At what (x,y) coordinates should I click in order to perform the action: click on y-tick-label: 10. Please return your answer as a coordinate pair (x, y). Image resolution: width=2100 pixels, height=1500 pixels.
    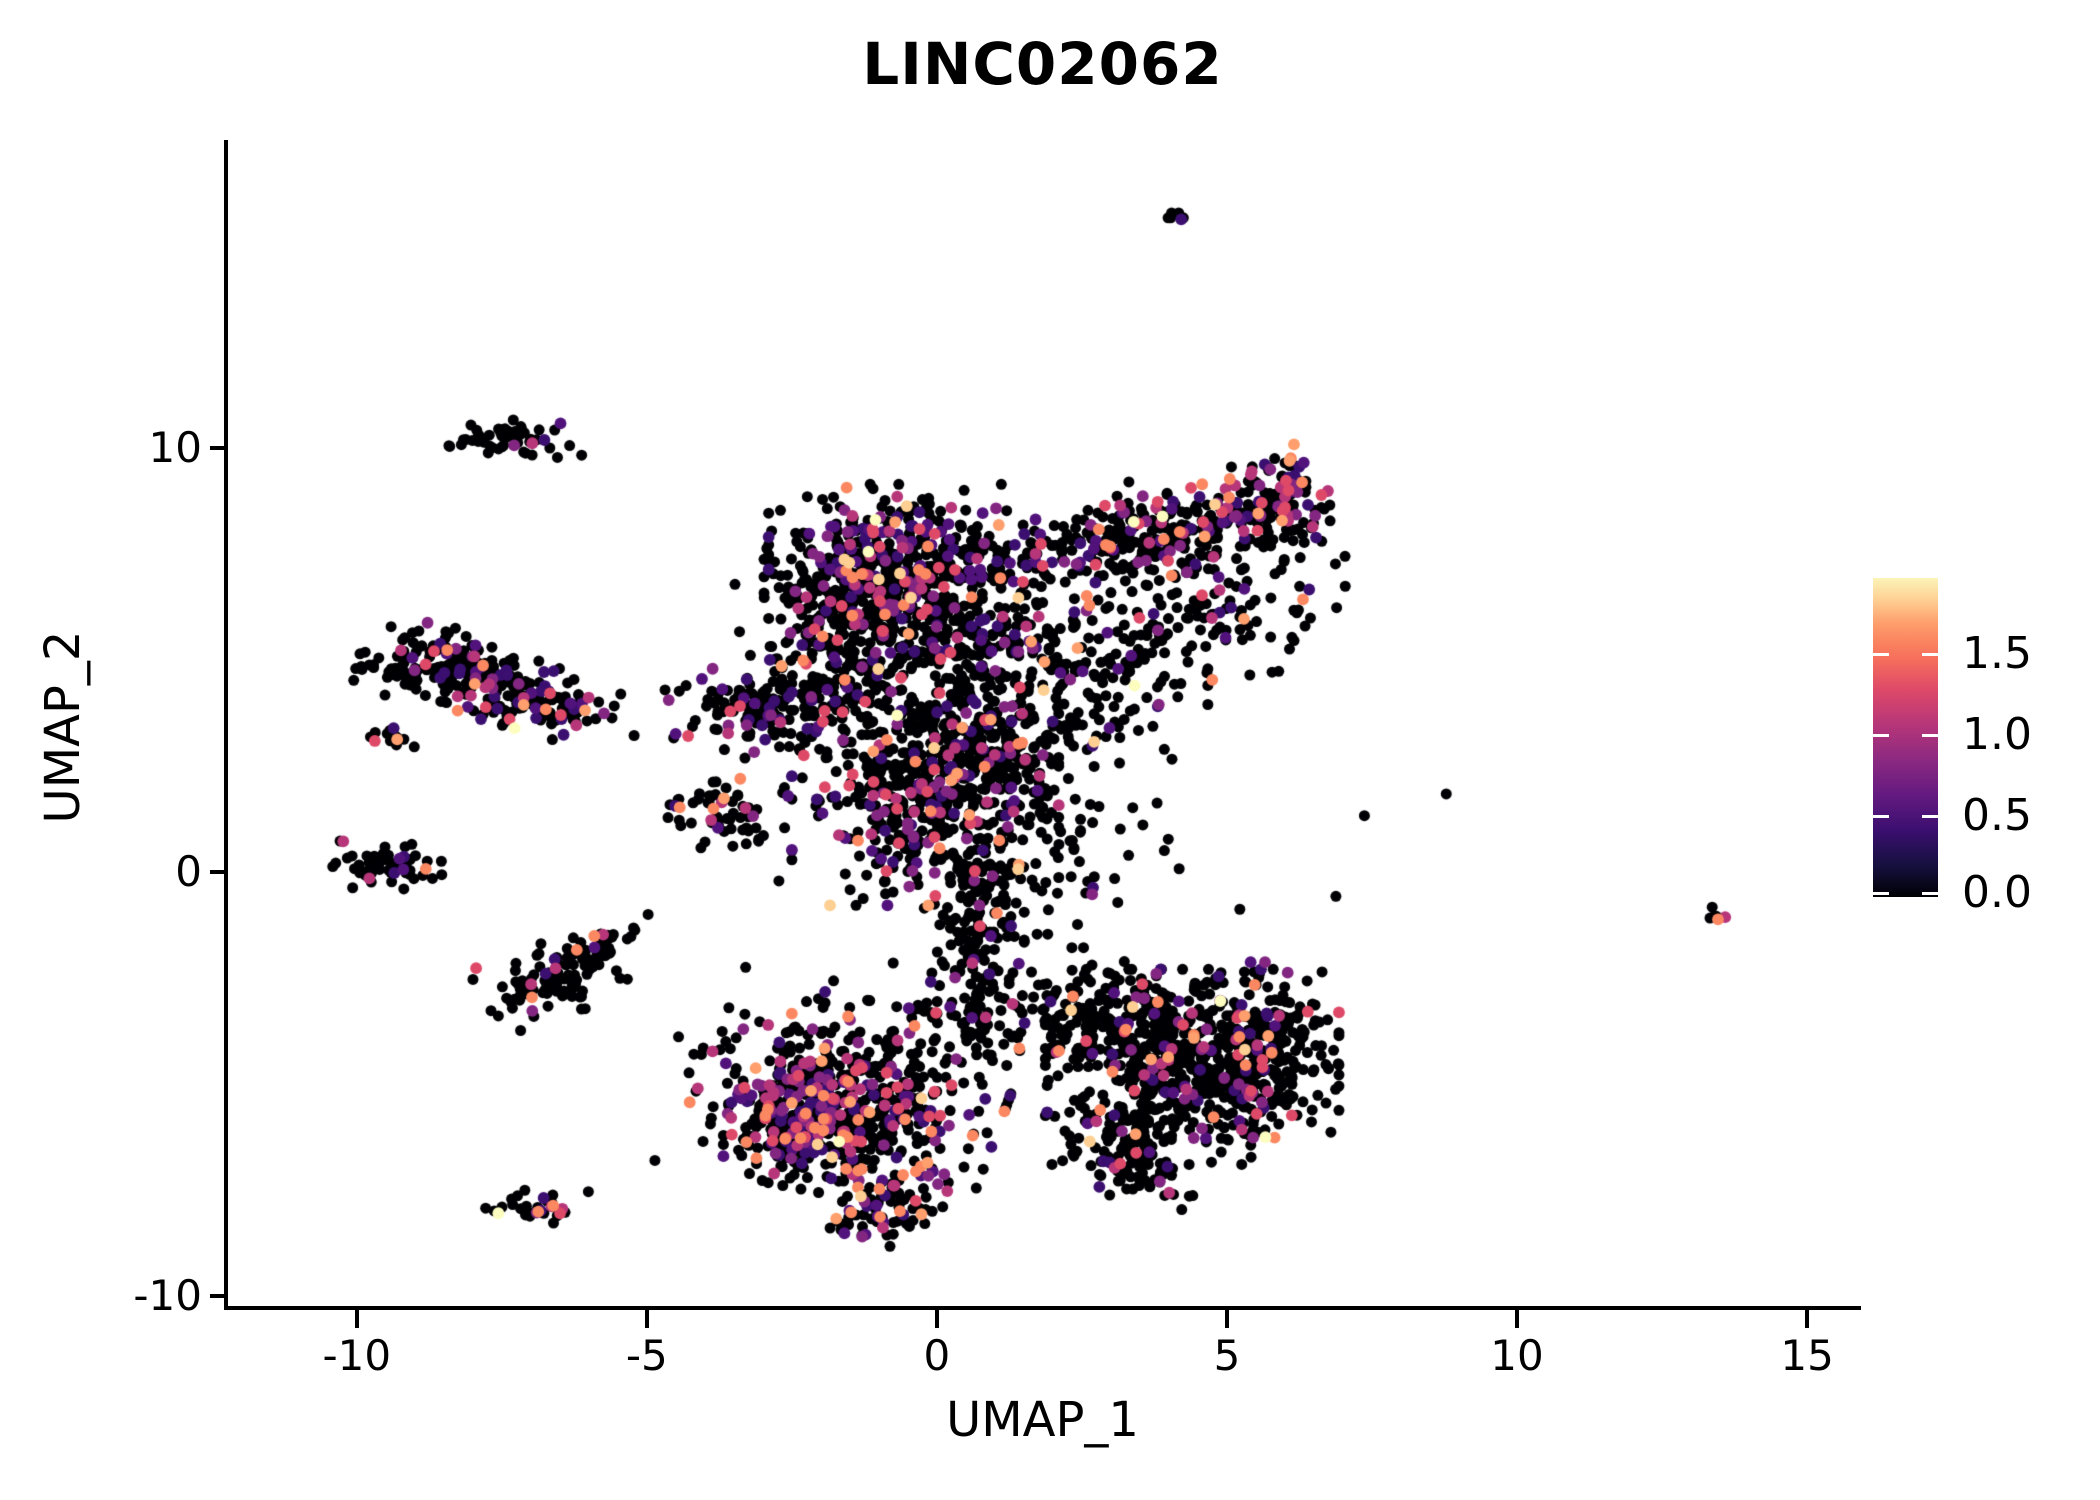
    Looking at the image, I should click on (175, 447).